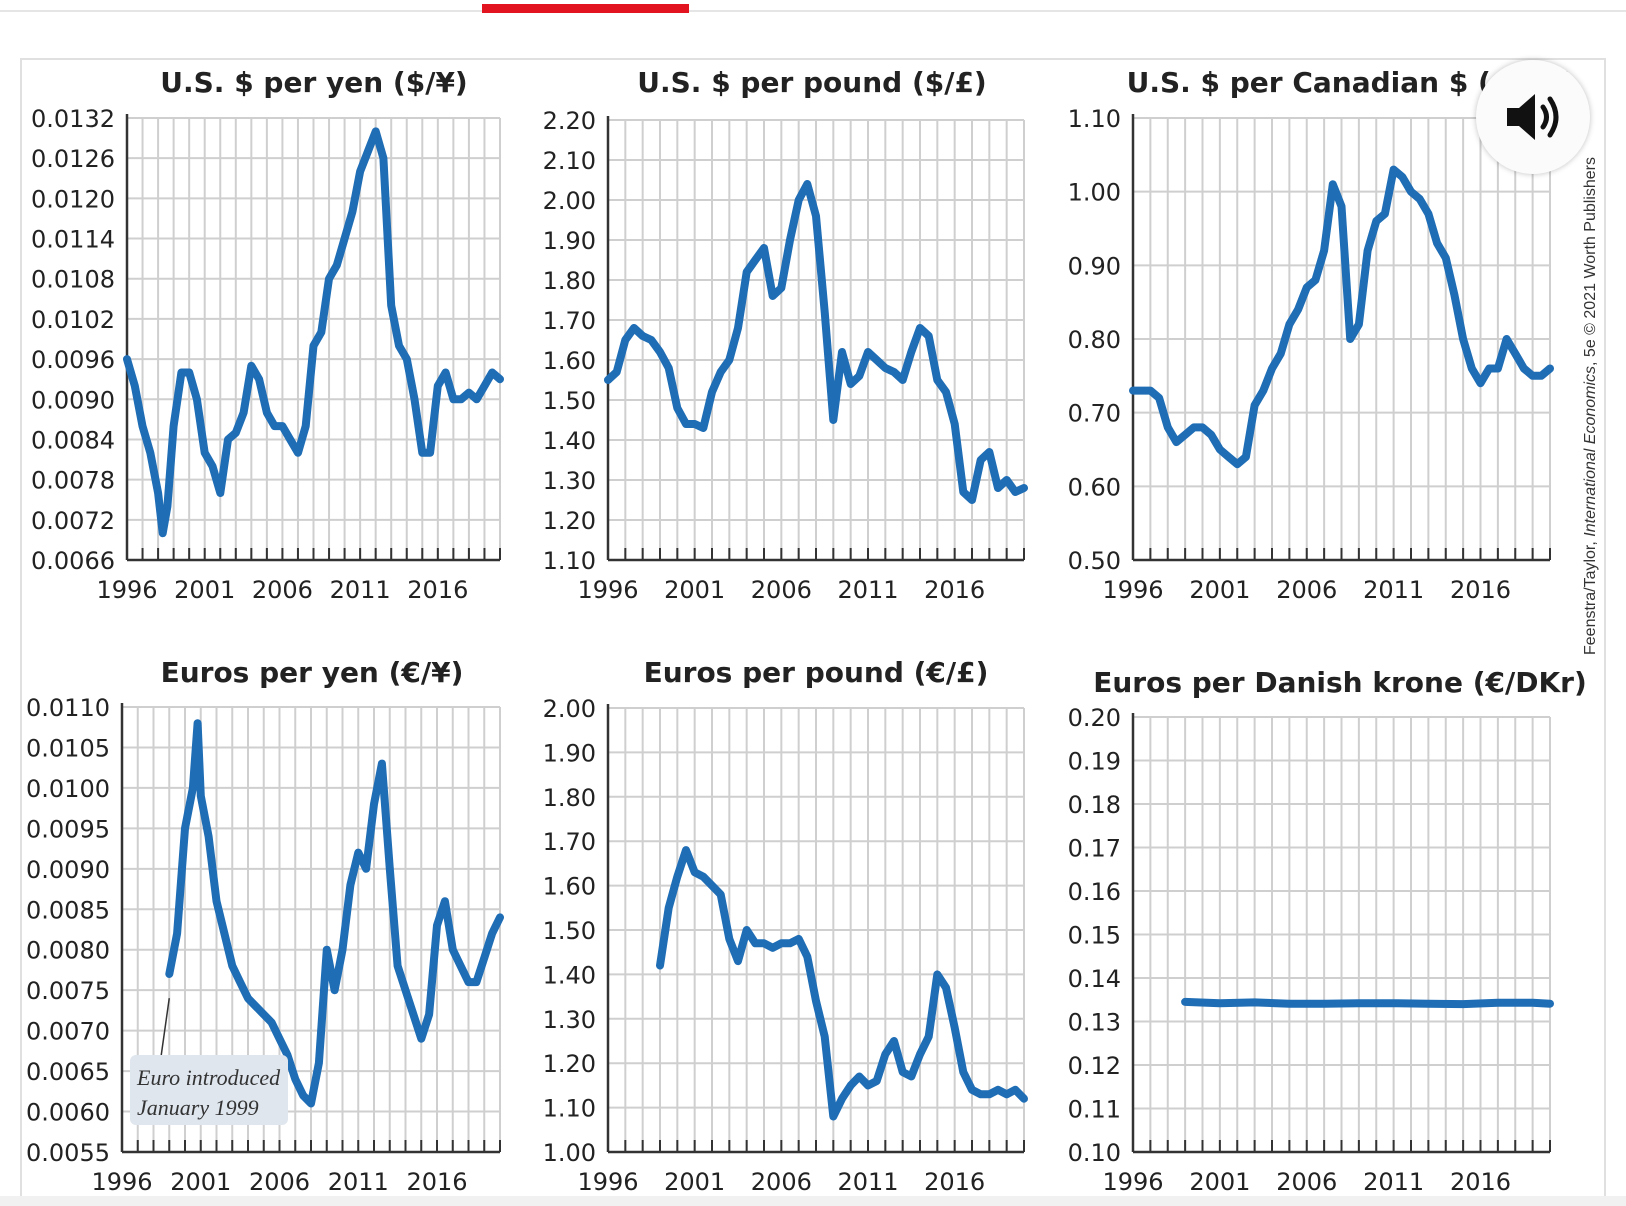 The width and height of the screenshot is (1626, 1206). Describe the element at coordinates (68, 1153) in the screenshot. I see `y-tick-label: 0.0055` at that location.